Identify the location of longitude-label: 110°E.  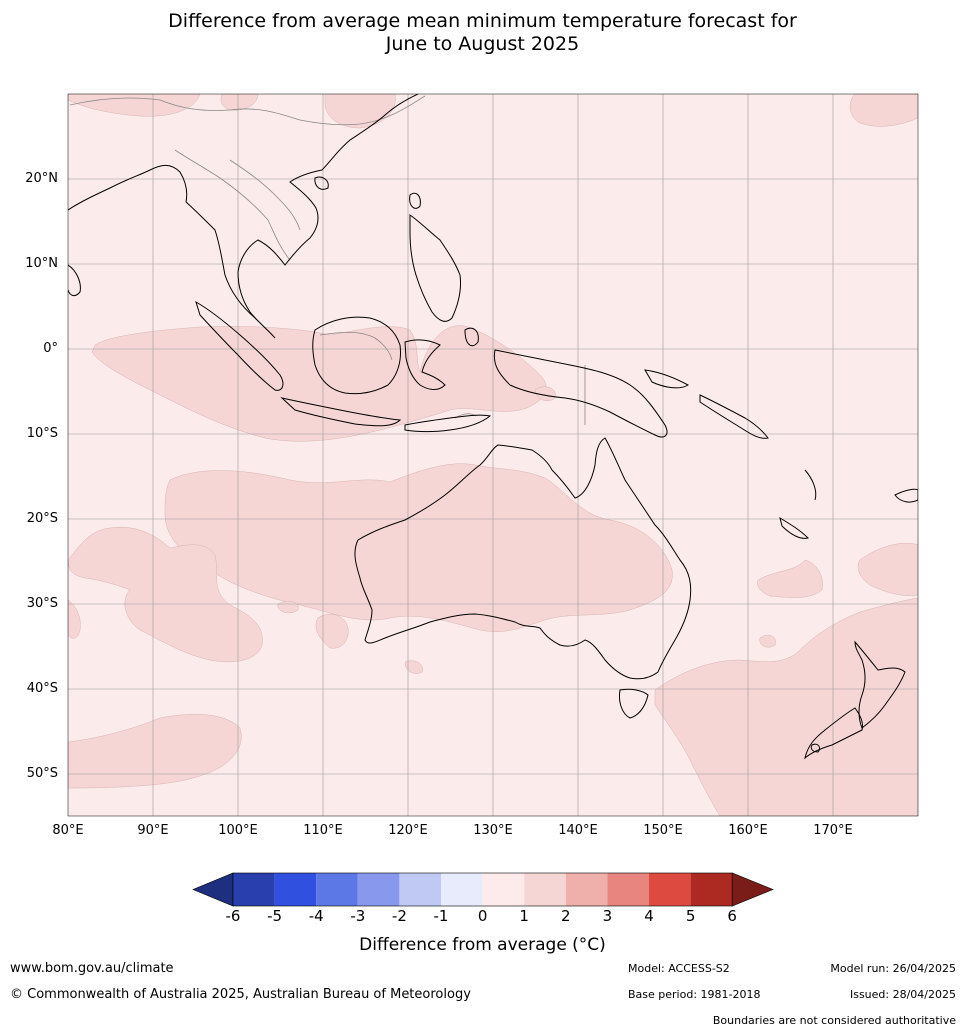
(323, 830).